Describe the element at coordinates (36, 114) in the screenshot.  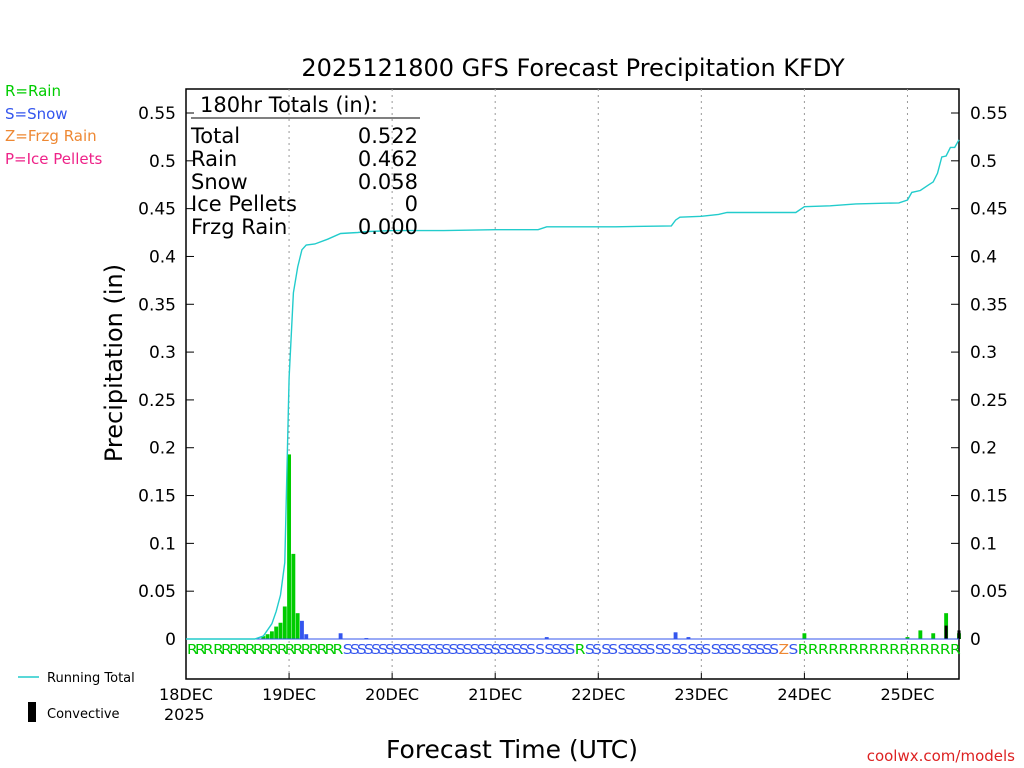
I see `legend-snow: S=Snow` at that location.